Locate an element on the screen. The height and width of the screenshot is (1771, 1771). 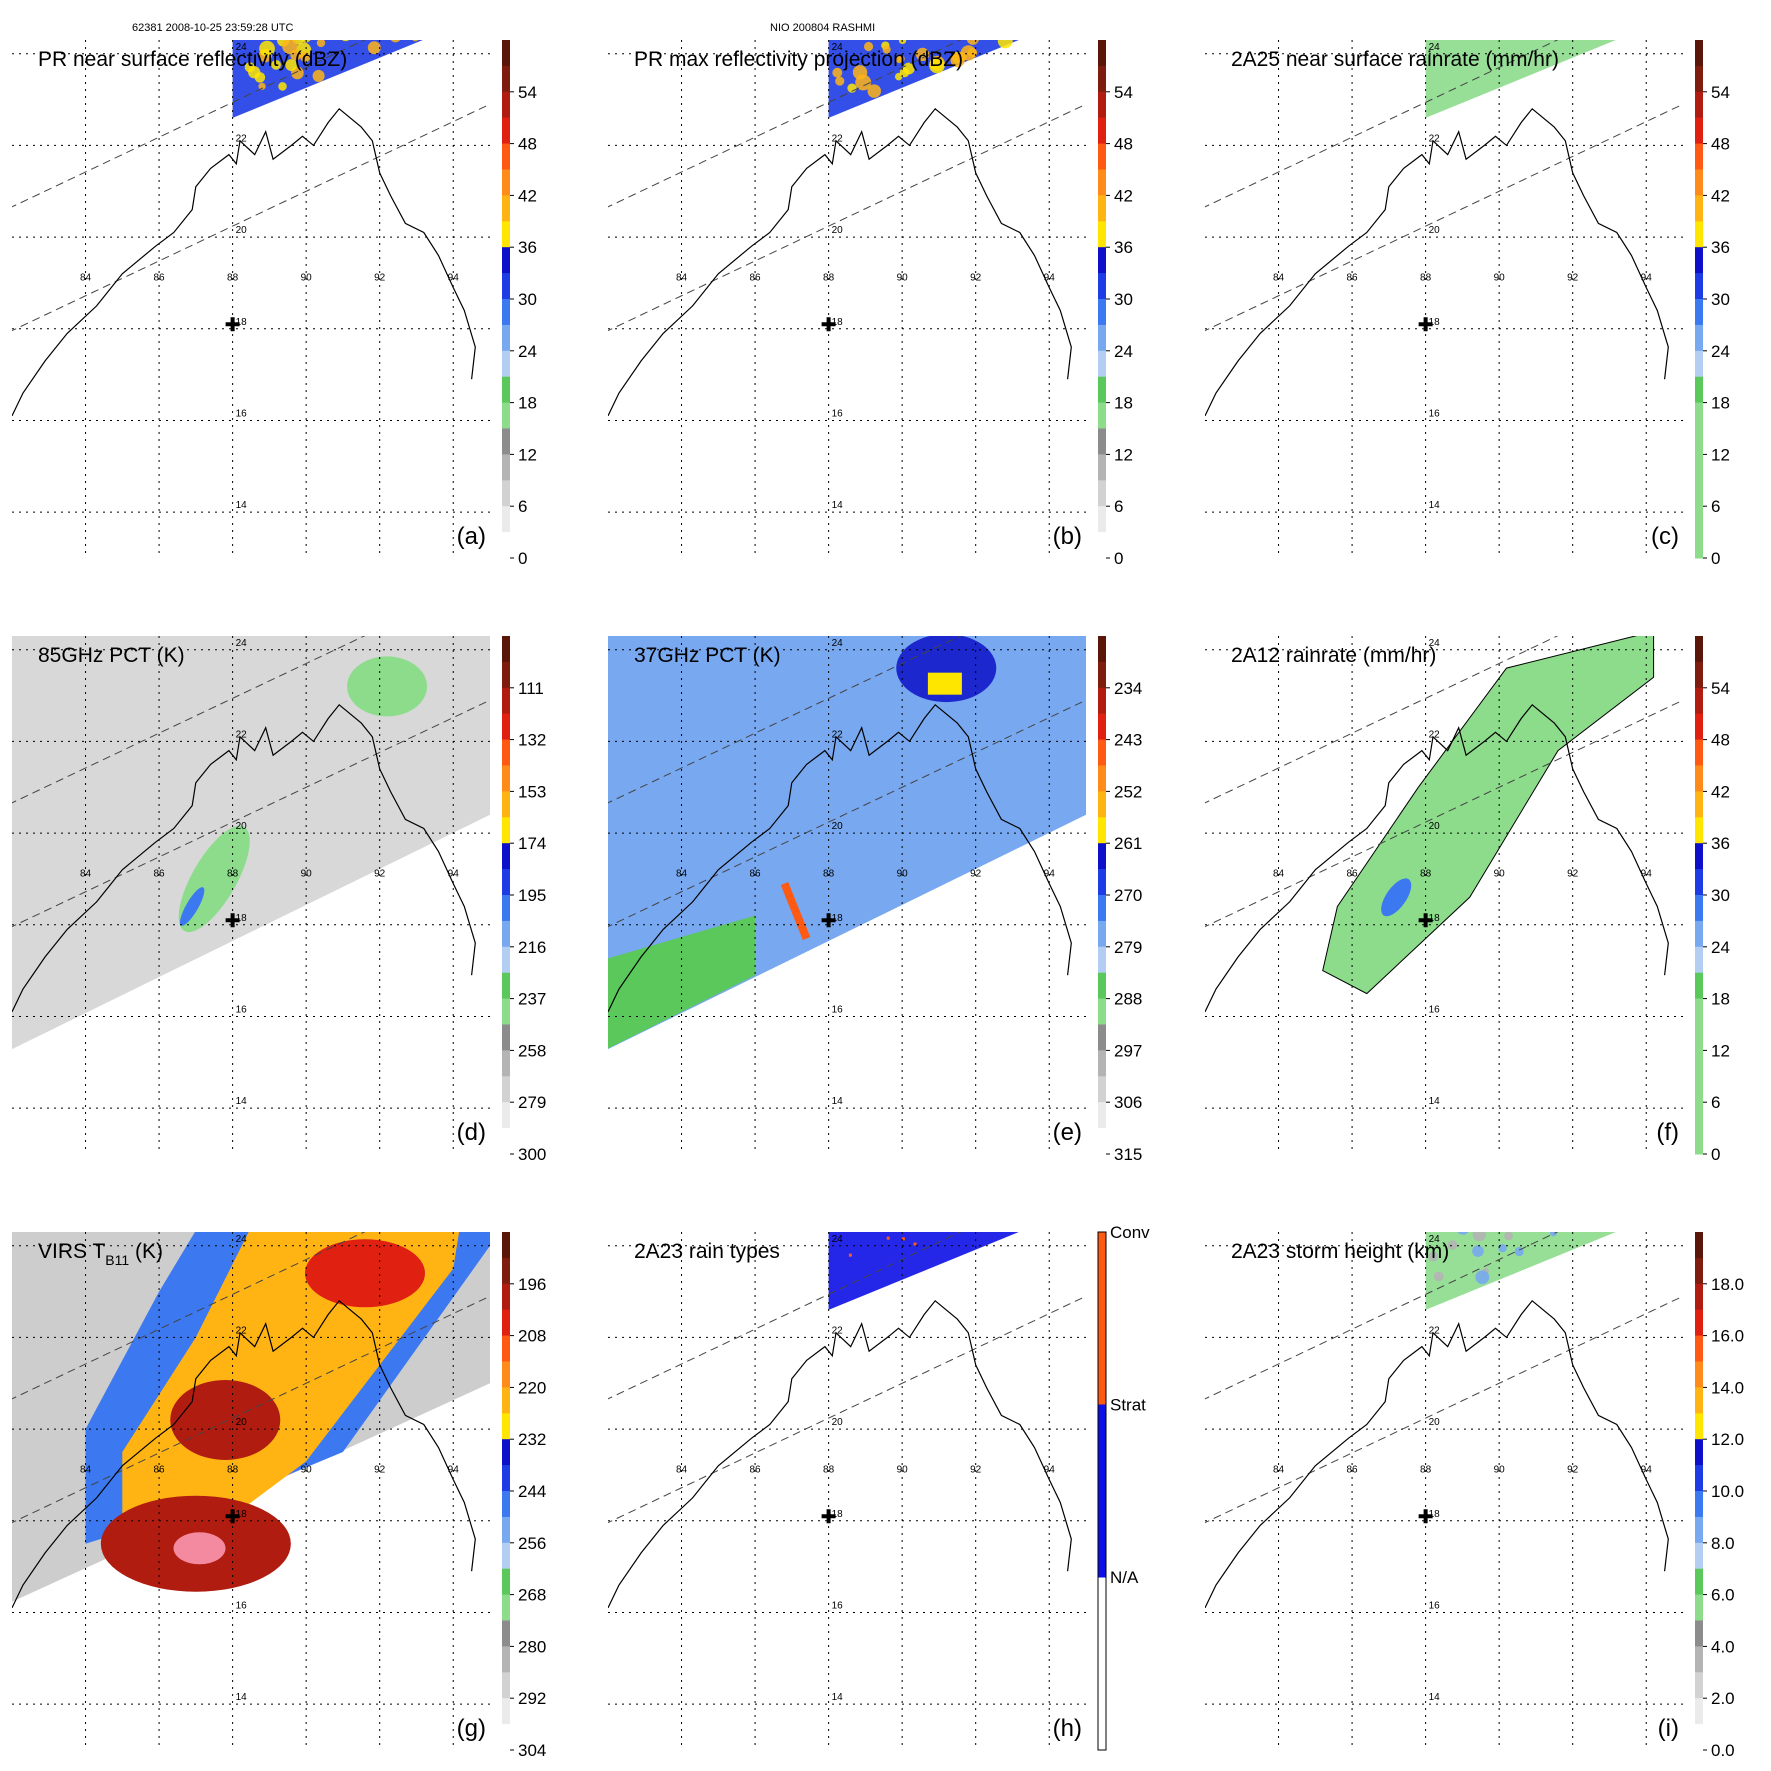
colorbar-label: 14.0 is located at coordinates (1727, 1387).